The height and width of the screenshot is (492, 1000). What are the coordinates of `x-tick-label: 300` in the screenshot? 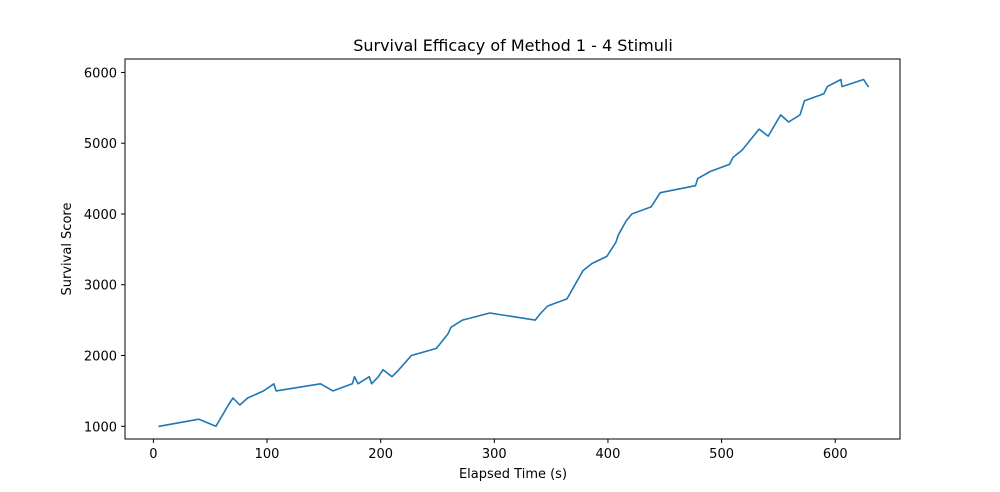 It's located at (494, 454).